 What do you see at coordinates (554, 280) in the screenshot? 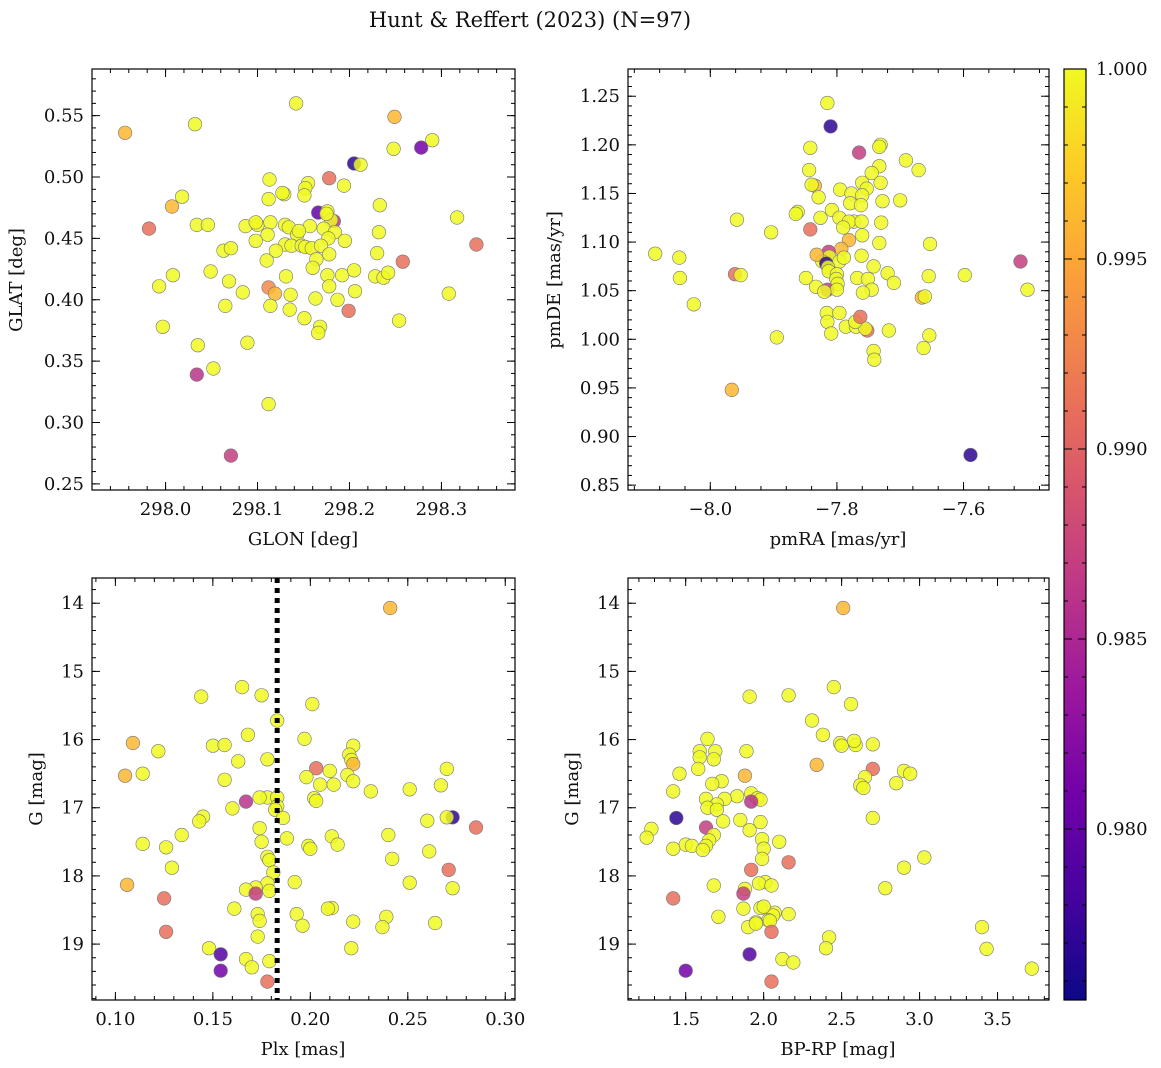
I see `y-axis-label: pmDE [mas/yr]` at bounding box center [554, 280].